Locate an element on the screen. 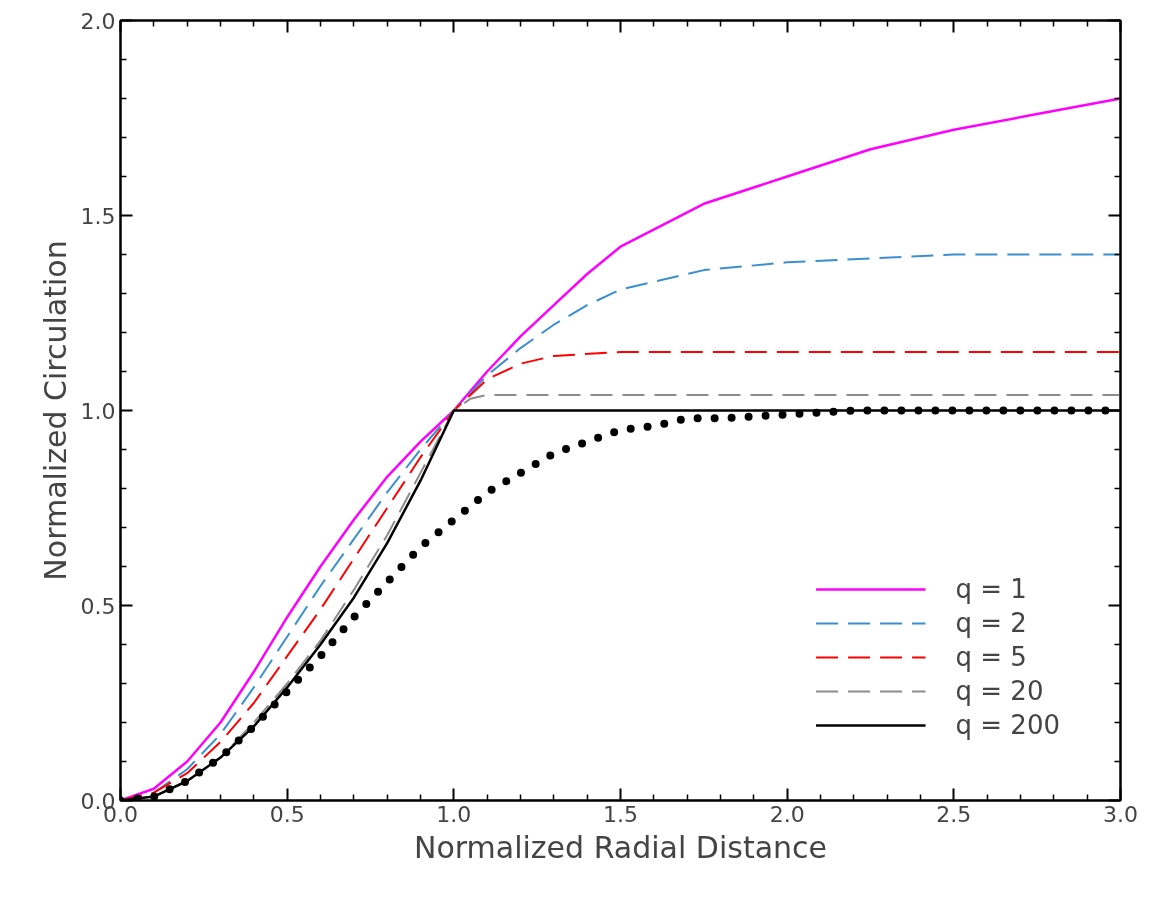  legend-label: q = 5 is located at coordinates (991, 657).